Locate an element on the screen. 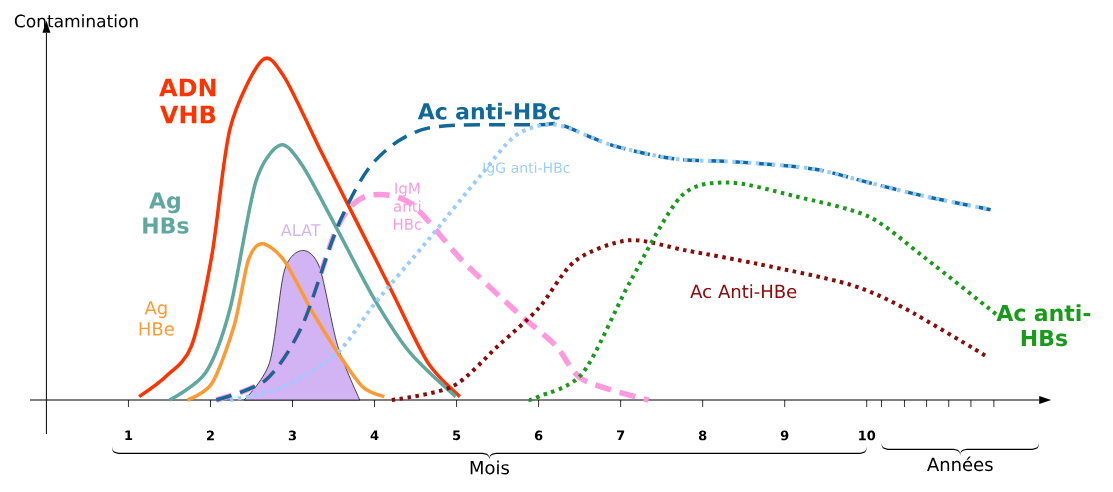  x-tick-label: 6 is located at coordinates (538, 435).